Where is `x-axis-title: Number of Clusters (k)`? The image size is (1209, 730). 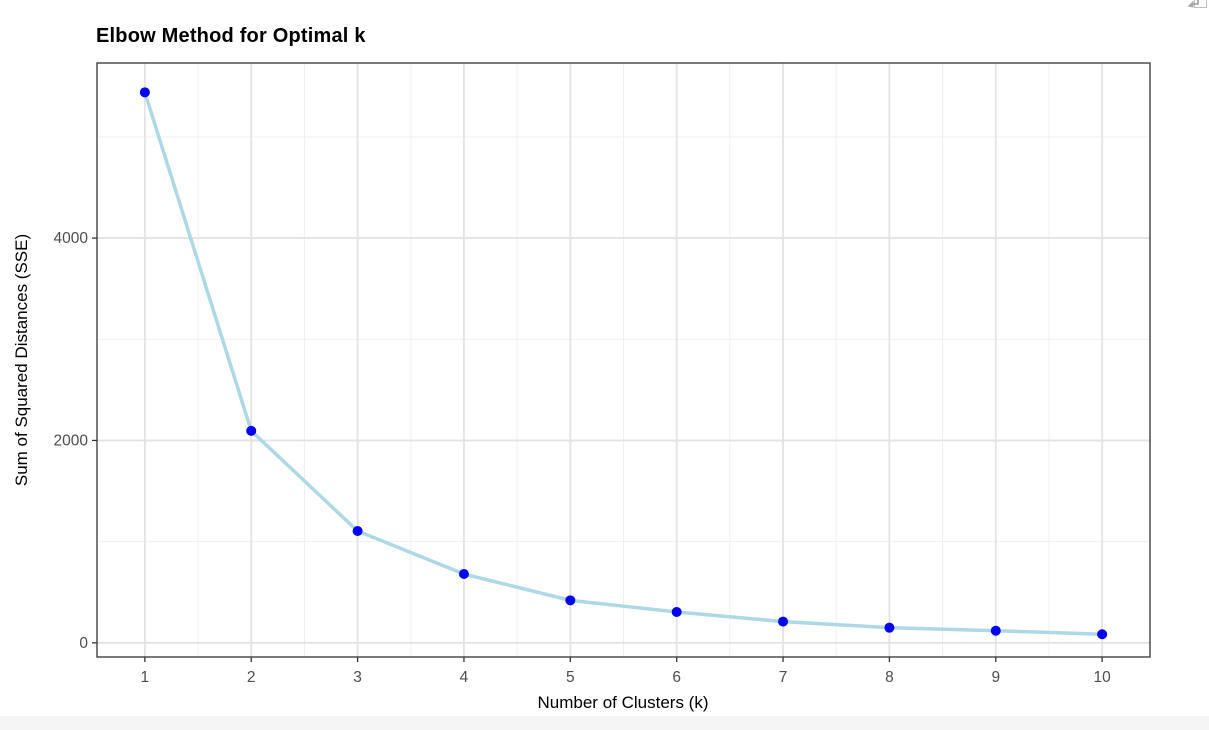 x-axis-title: Number of Clusters (k) is located at coordinates (623, 702).